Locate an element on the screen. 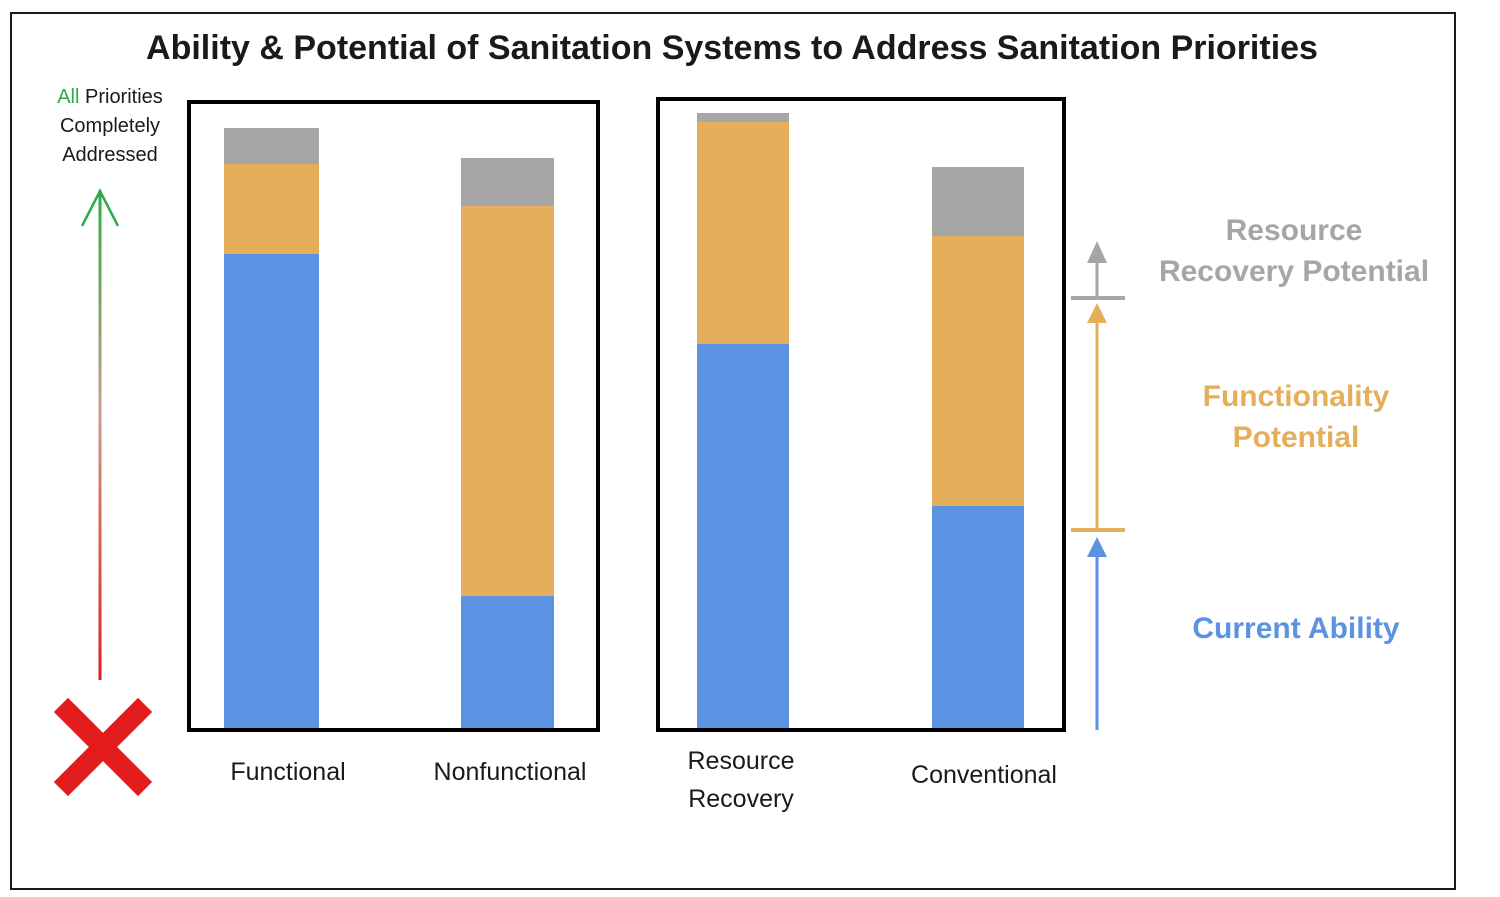  y-label-priorities: Priorities is located at coordinates (120, 97).